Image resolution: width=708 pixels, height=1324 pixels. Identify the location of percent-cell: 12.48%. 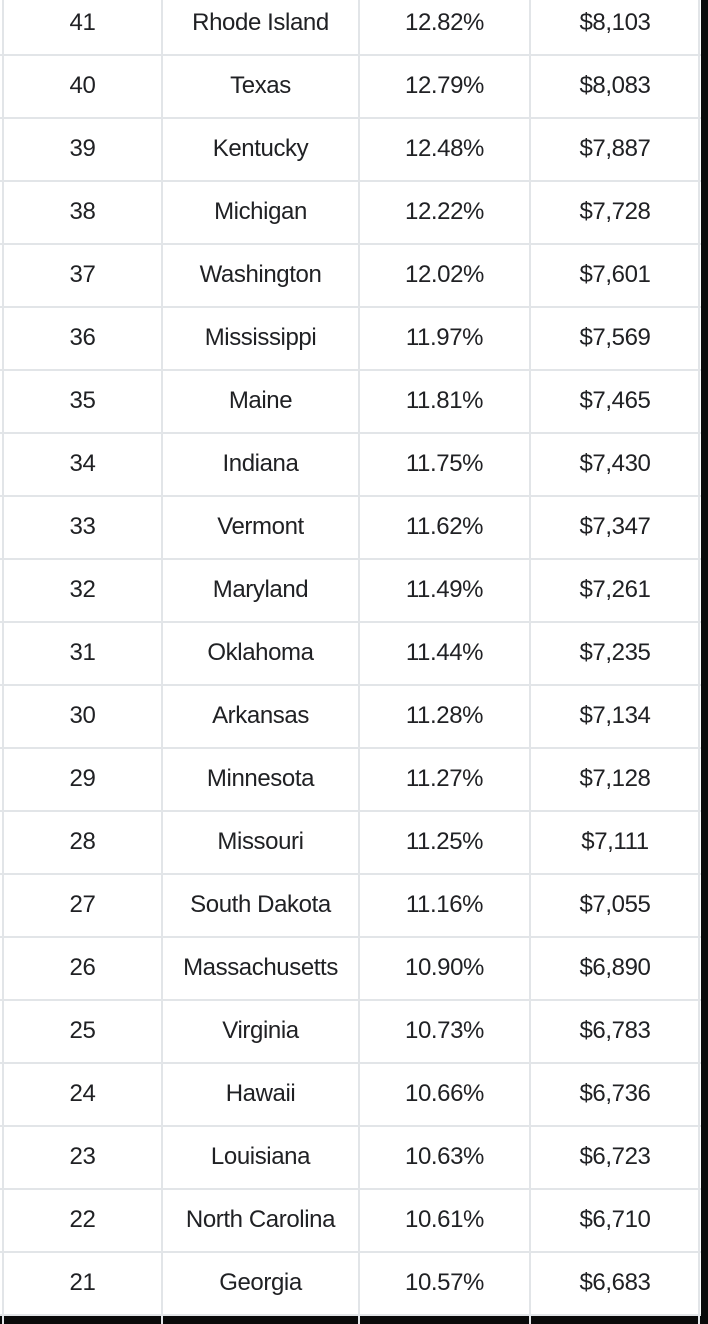
(444, 148).